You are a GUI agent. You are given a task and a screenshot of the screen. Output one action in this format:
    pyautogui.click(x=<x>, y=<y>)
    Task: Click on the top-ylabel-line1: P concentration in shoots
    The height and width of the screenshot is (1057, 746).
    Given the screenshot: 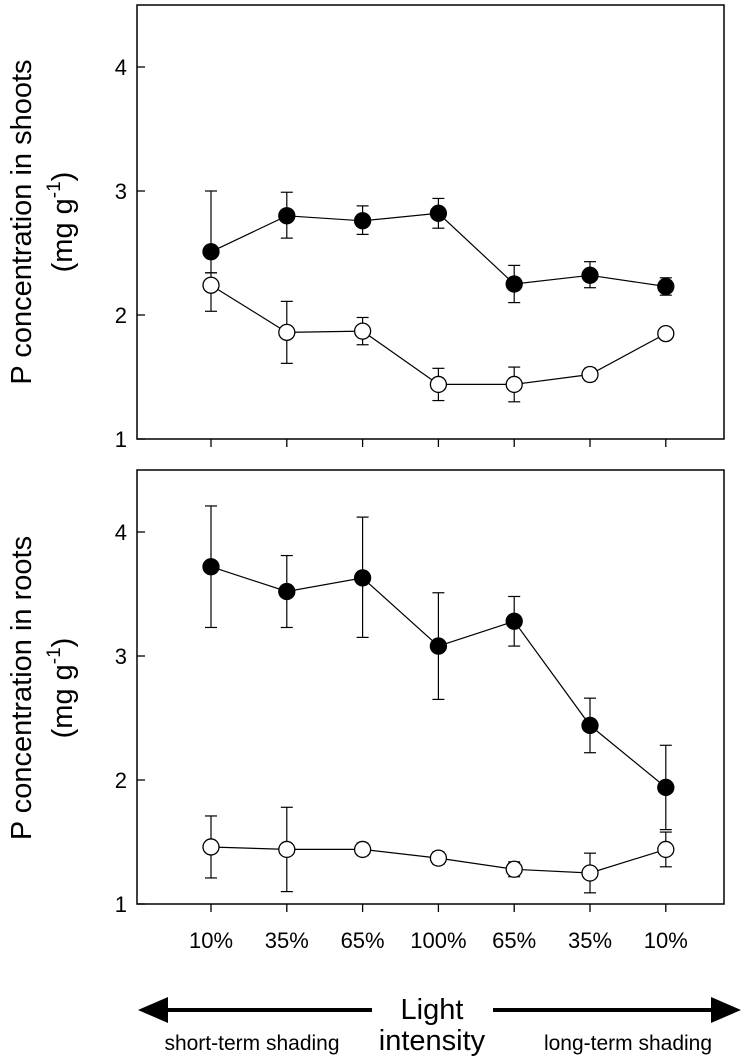 What is the action you would take?
    pyautogui.click(x=22, y=221)
    